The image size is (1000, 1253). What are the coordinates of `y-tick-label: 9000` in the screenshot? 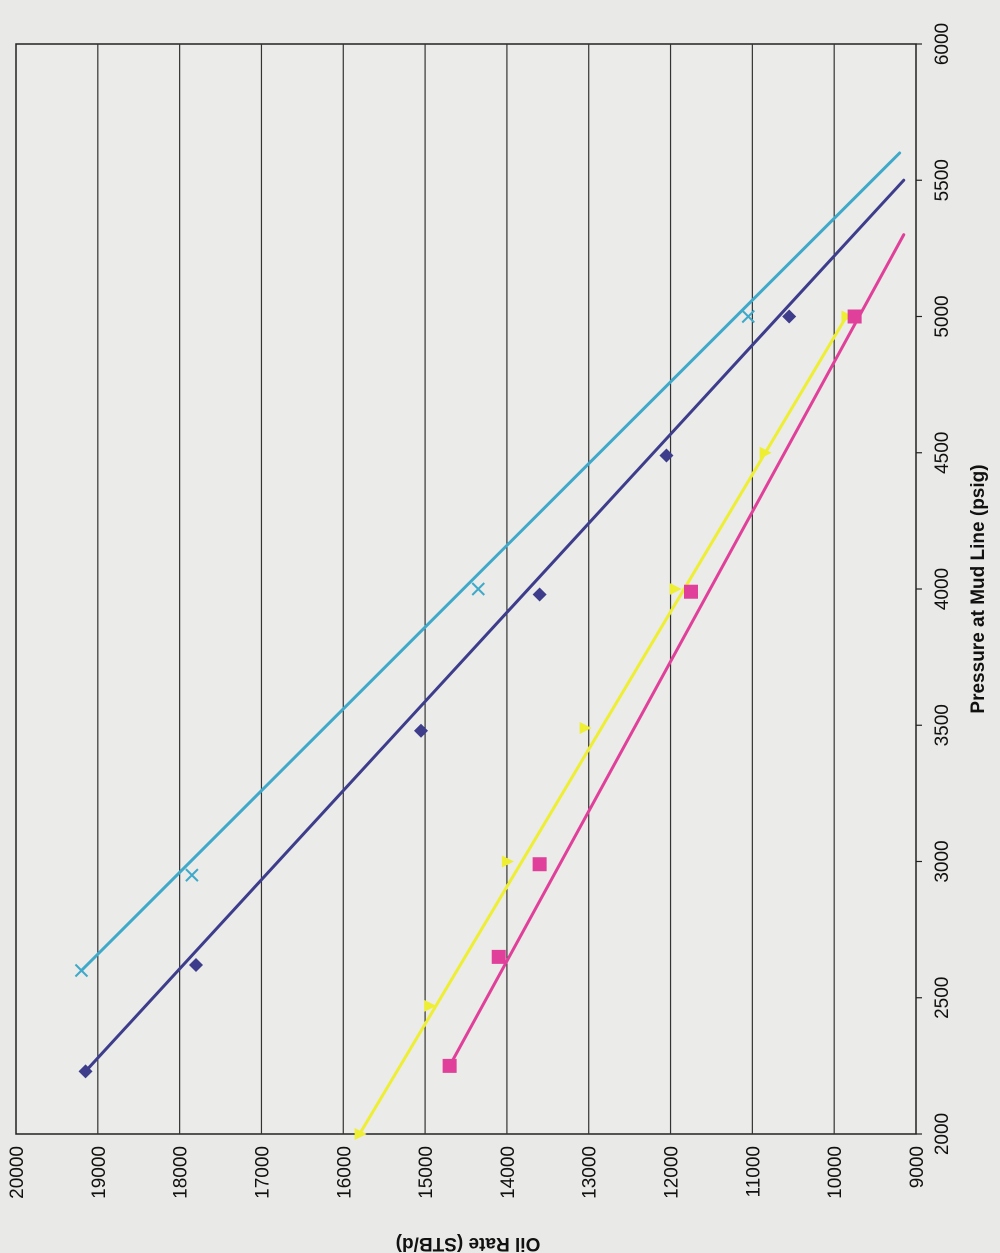 It's located at (917, 1167).